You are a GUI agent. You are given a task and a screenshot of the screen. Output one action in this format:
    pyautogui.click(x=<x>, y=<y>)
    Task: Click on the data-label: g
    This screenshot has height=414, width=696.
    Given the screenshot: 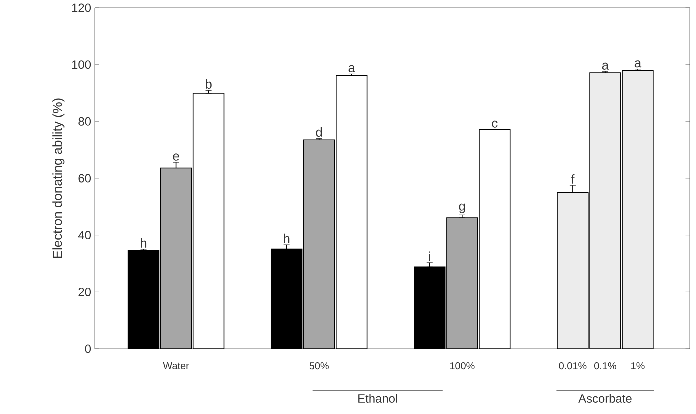 What is the action you would take?
    pyautogui.click(x=462, y=209)
    